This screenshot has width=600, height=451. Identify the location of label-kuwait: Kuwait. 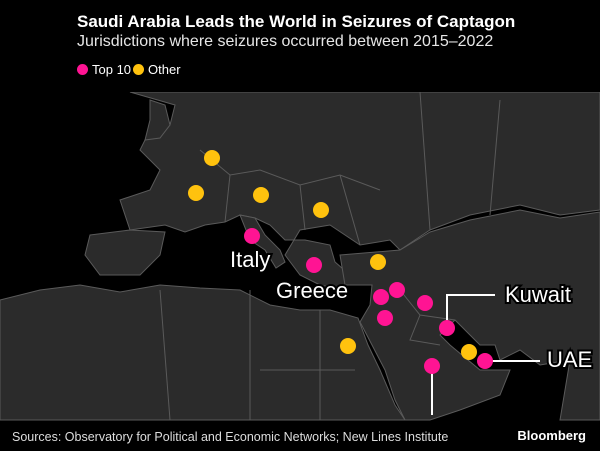
(538, 294).